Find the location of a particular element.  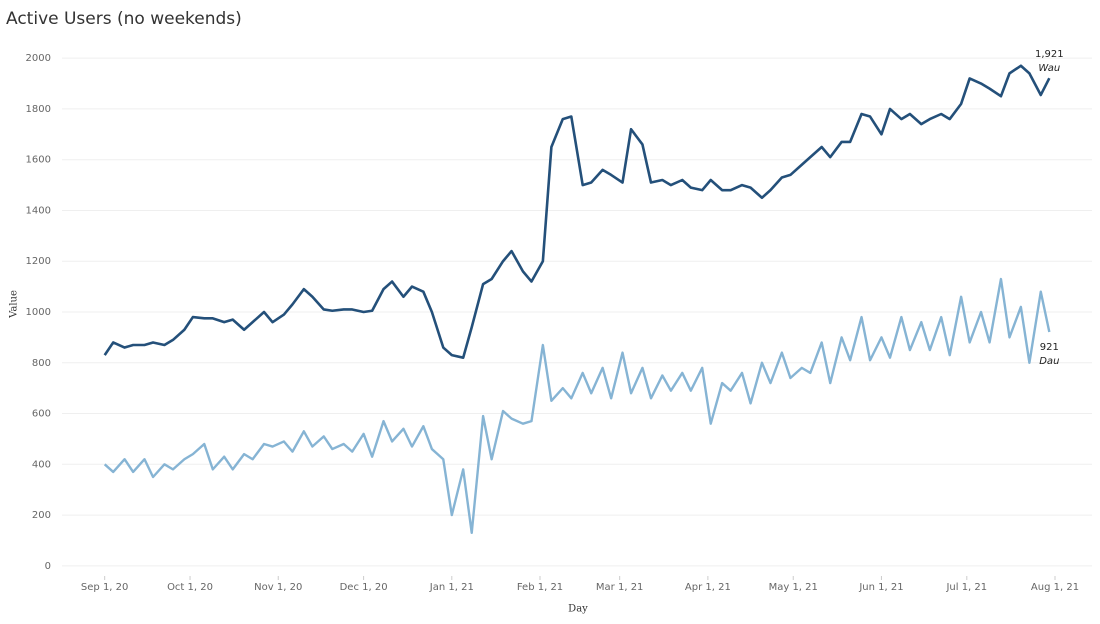

y-tick-label: 1200 is located at coordinates (38, 261).